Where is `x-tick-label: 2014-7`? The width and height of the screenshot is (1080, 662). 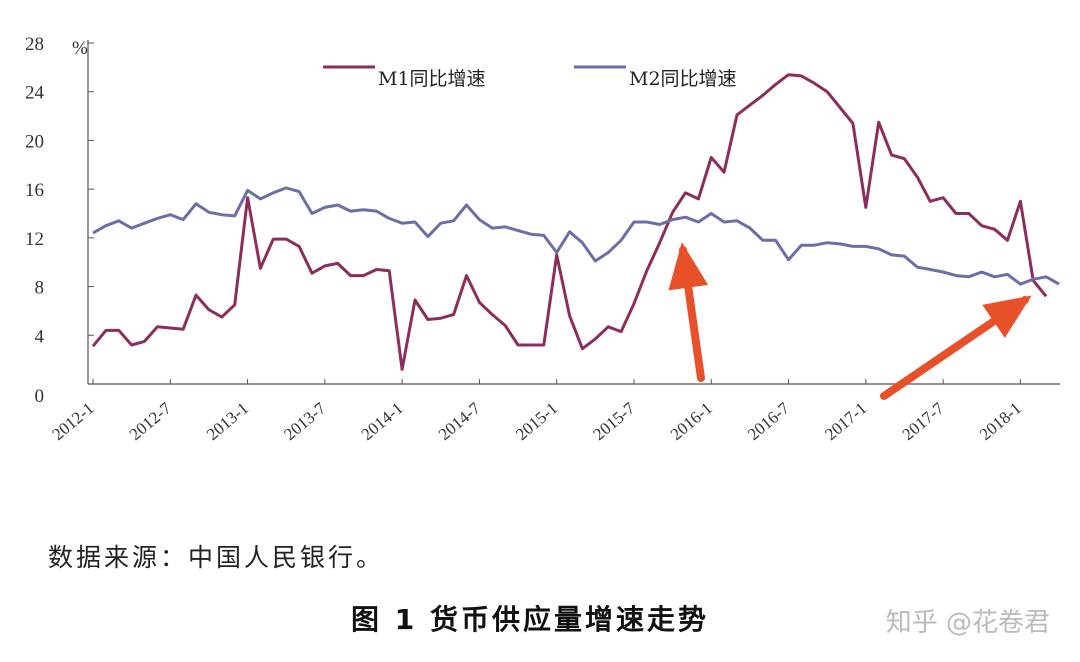 x-tick-label: 2014-7 is located at coordinates (459, 421).